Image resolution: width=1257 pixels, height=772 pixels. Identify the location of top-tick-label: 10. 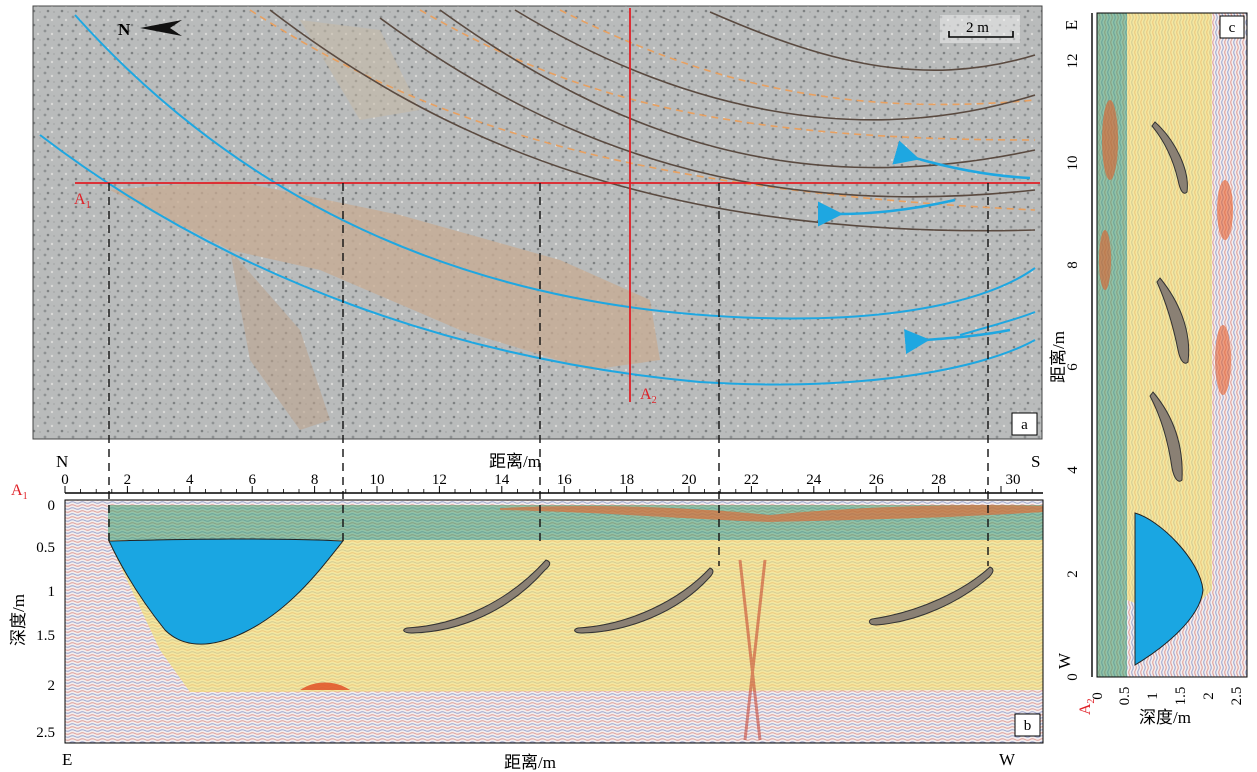
(377, 480).